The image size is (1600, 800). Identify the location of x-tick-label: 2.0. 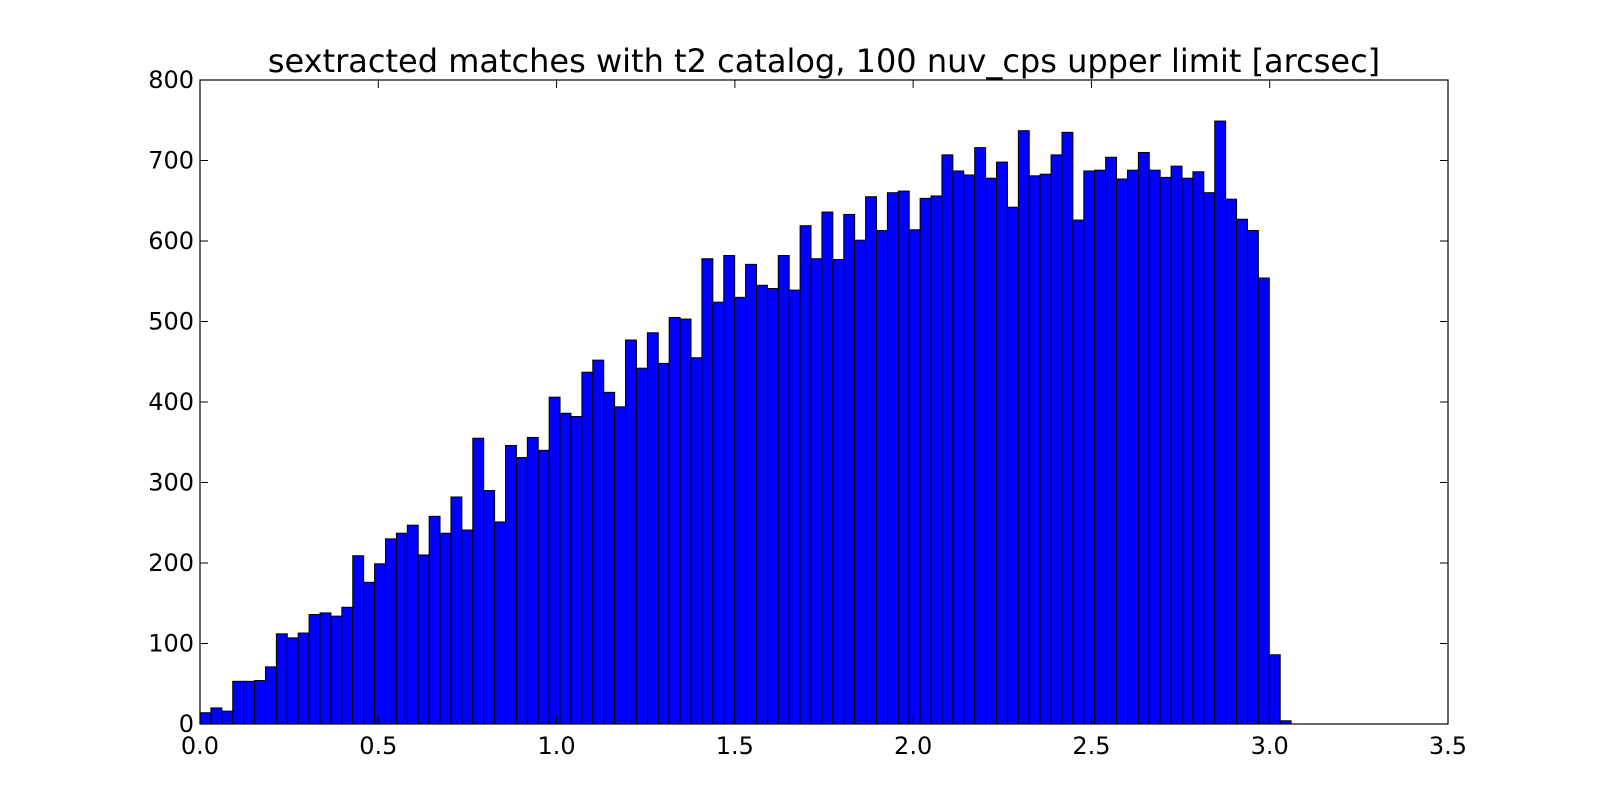
(913, 746).